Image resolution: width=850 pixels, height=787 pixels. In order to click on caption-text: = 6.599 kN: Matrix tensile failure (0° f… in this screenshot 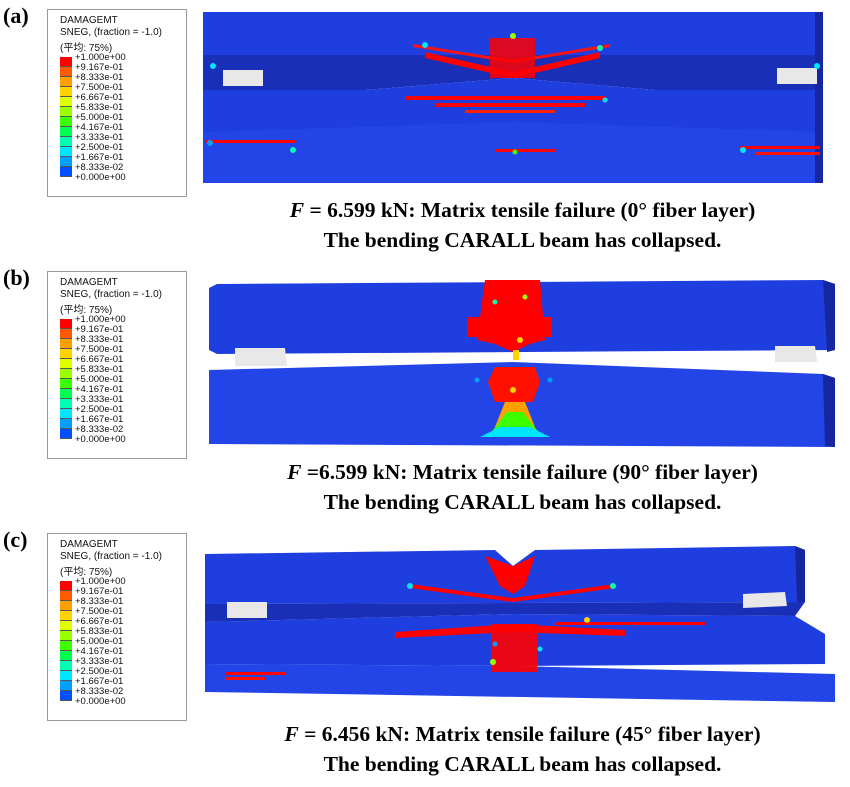, I will do `click(530, 210)`.